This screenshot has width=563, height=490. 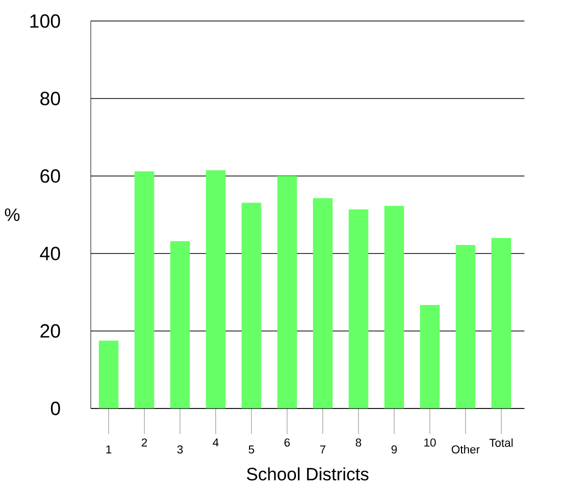 I want to click on x-tick-label: 3, so click(x=180, y=449).